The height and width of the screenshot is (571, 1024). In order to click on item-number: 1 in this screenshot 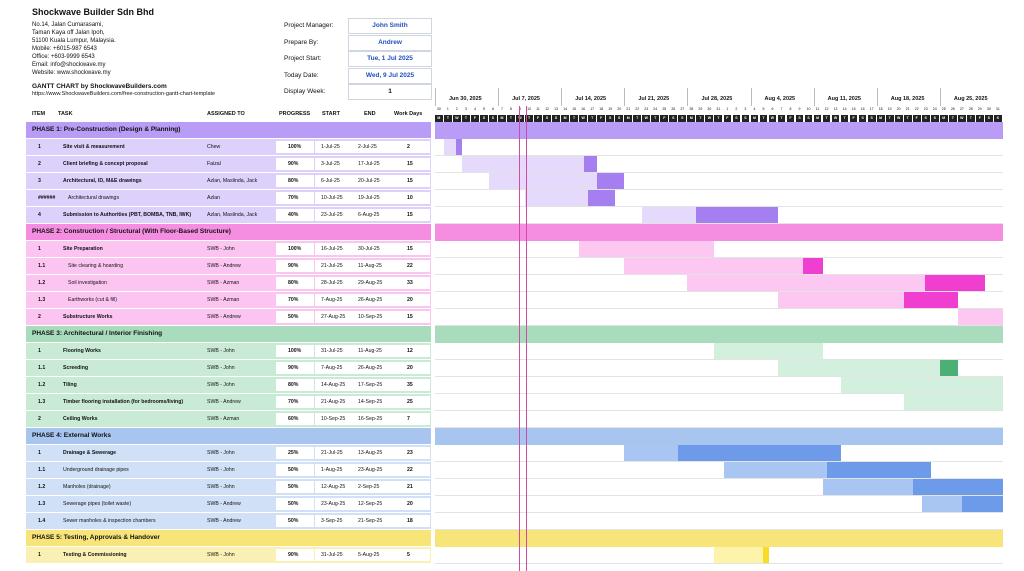, I will do `click(39, 249)`.